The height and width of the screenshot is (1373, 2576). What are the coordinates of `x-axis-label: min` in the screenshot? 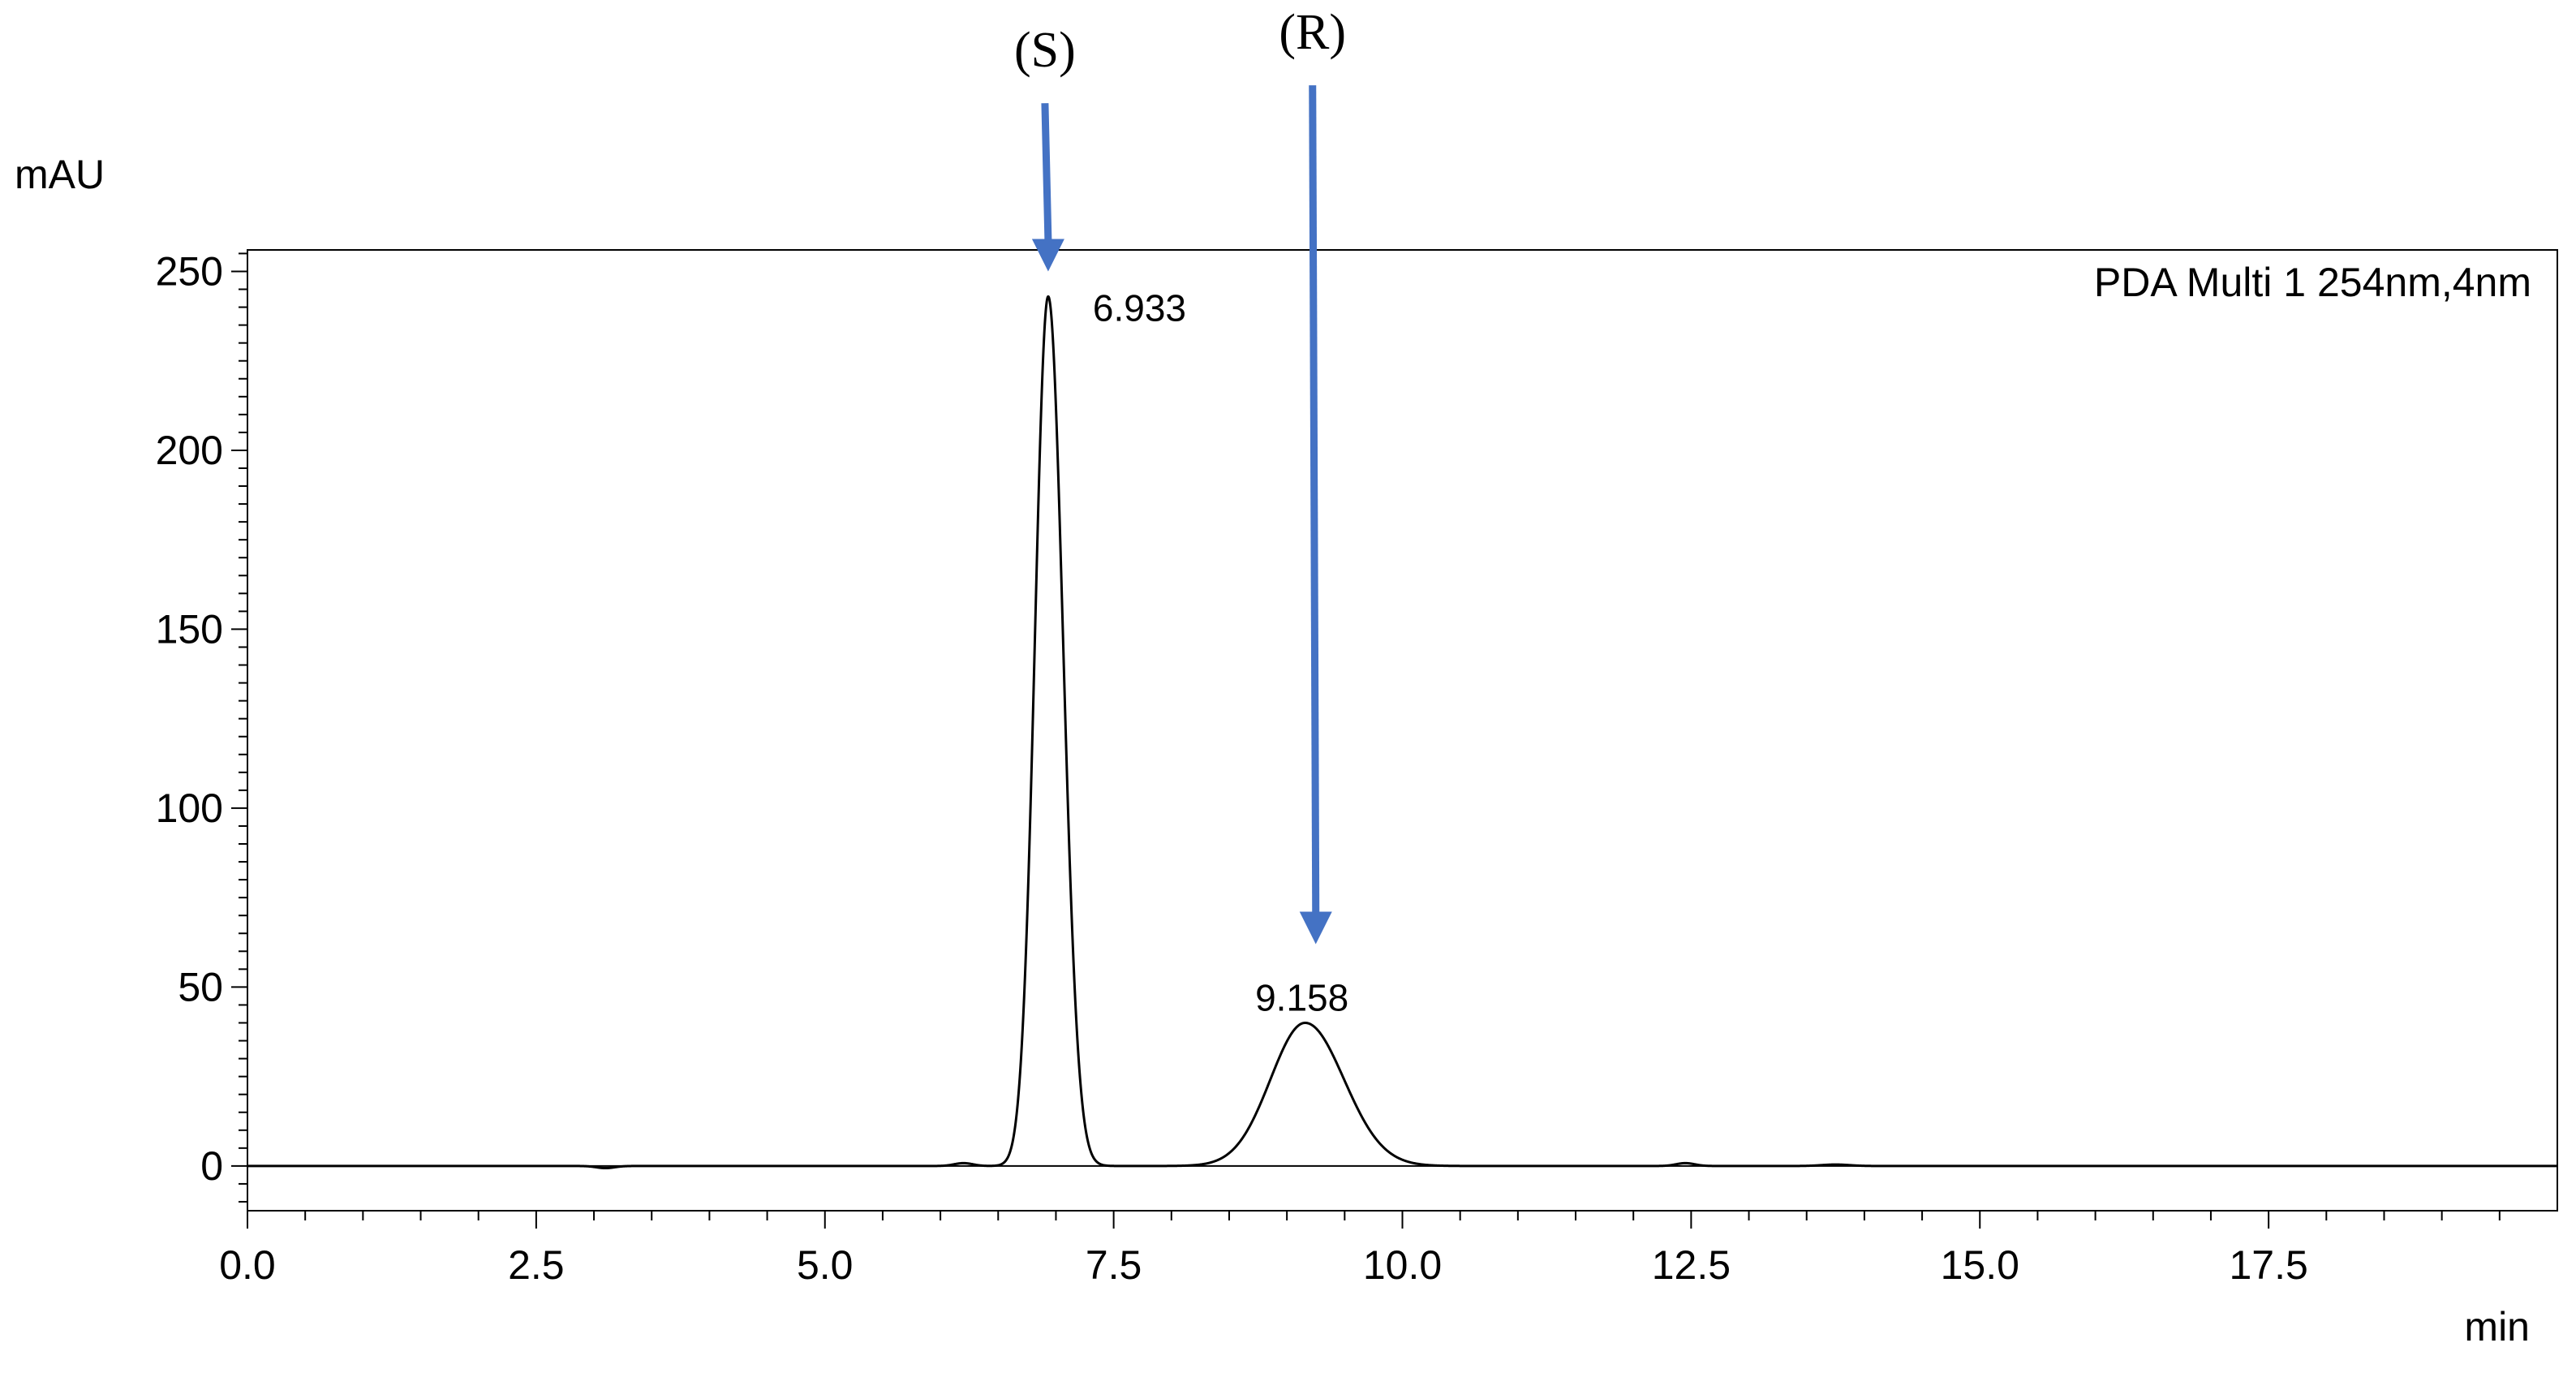 It's located at (2497, 1326).